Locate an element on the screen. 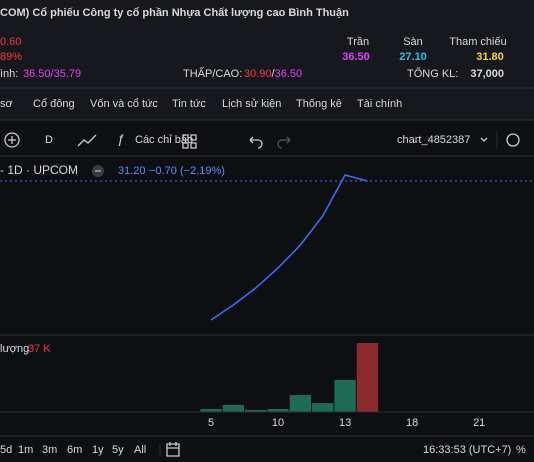 This screenshot has width=534, height=462. range-button: All is located at coordinates (140, 450).